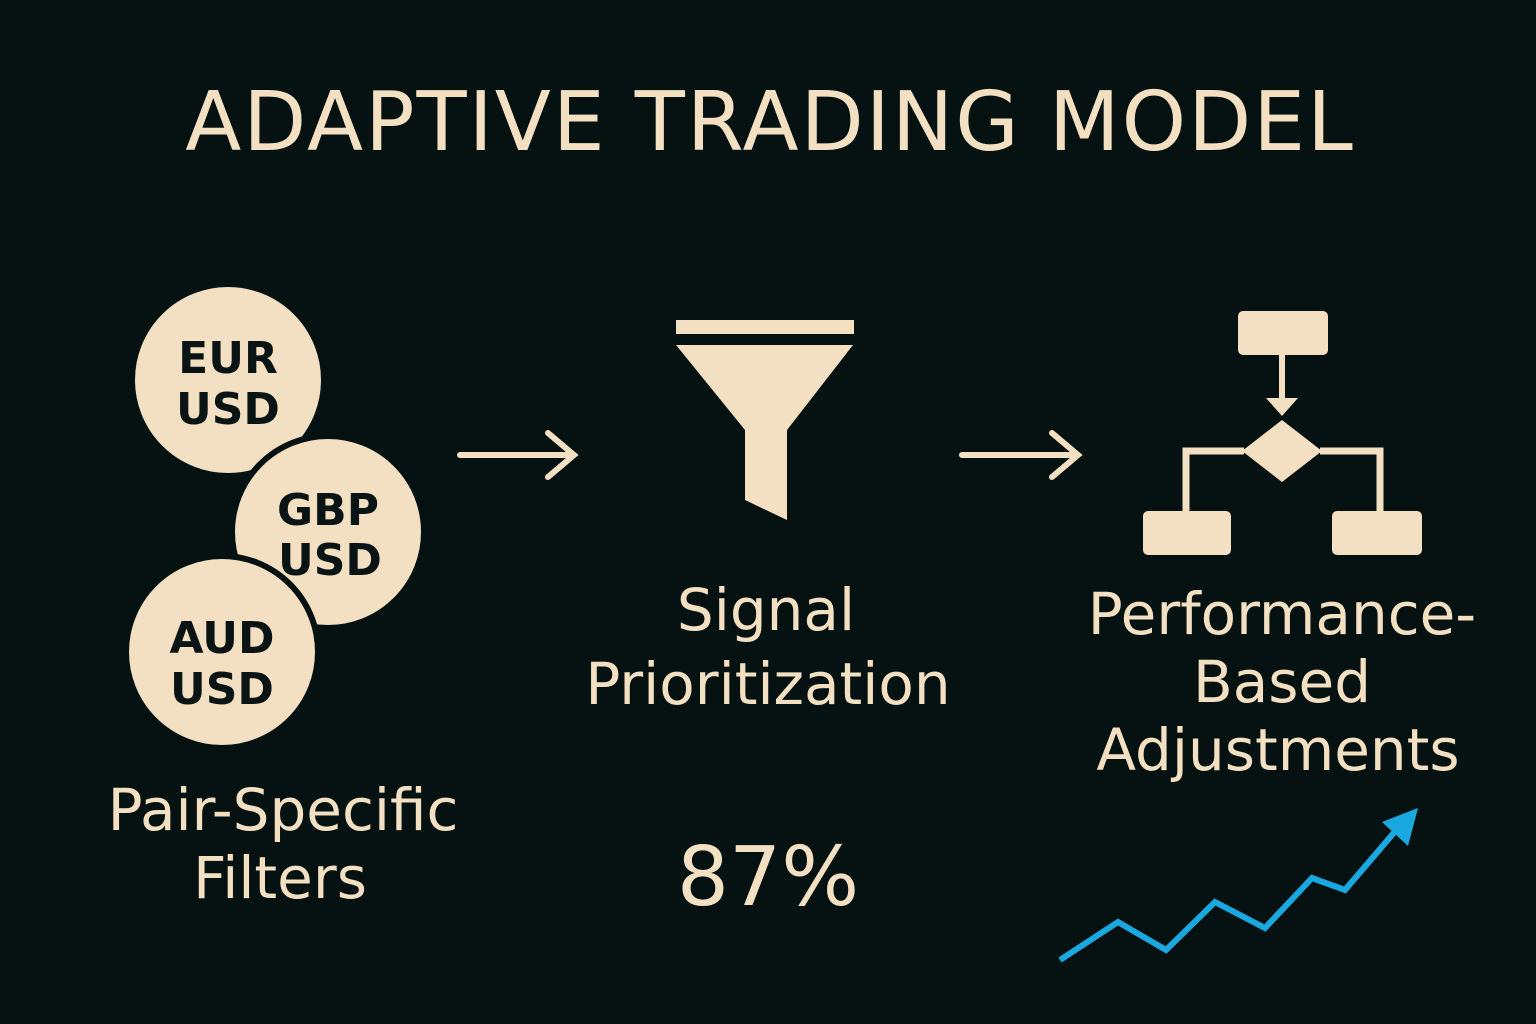 Image resolution: width=1536 pixels, height=1024 pixels. I want to click on flowchart-icon, so click(1282, 433).